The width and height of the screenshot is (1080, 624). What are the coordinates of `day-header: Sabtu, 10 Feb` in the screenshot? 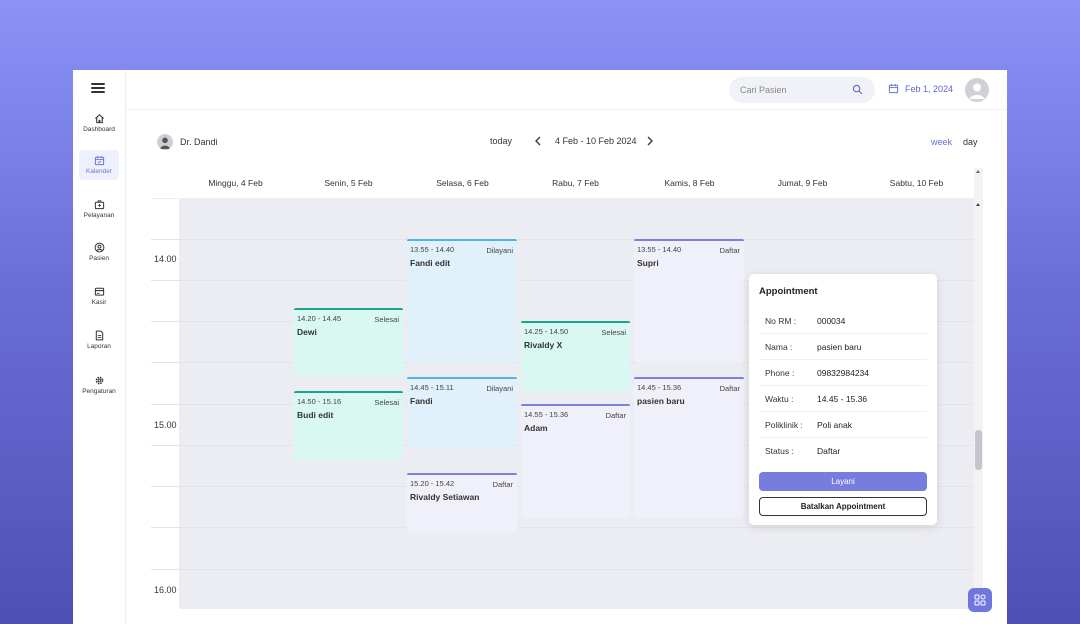 It's located at (916, 183).